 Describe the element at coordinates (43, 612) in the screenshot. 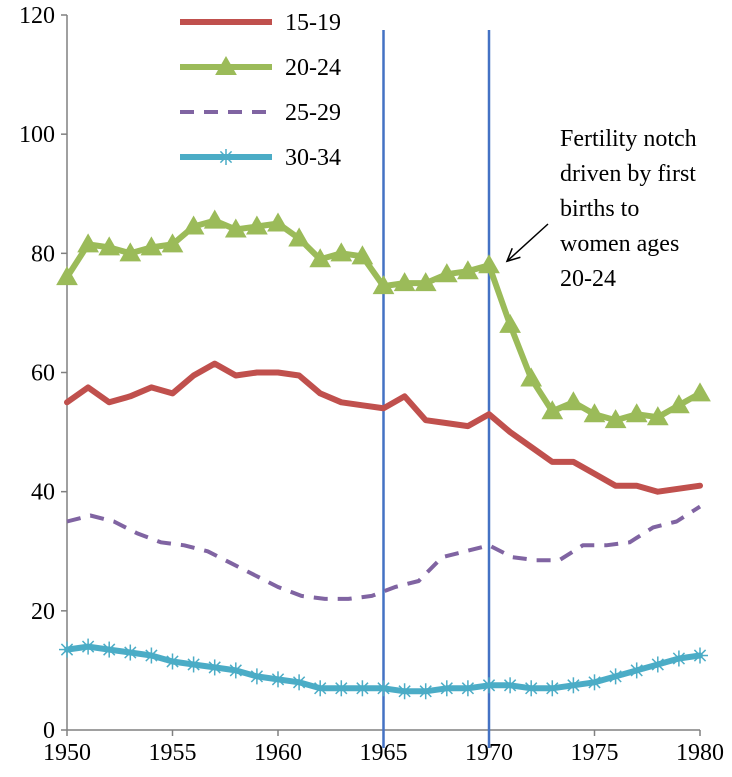

I see `y-tick-label: 20` at that location.